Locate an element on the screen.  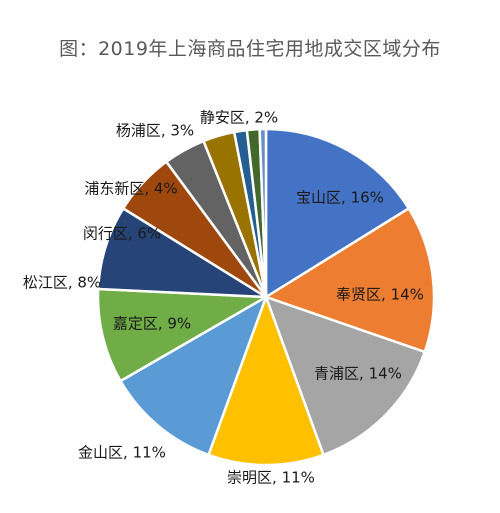
slice-label-0: 宝山区, 16% is located at coordinates (340, 198).